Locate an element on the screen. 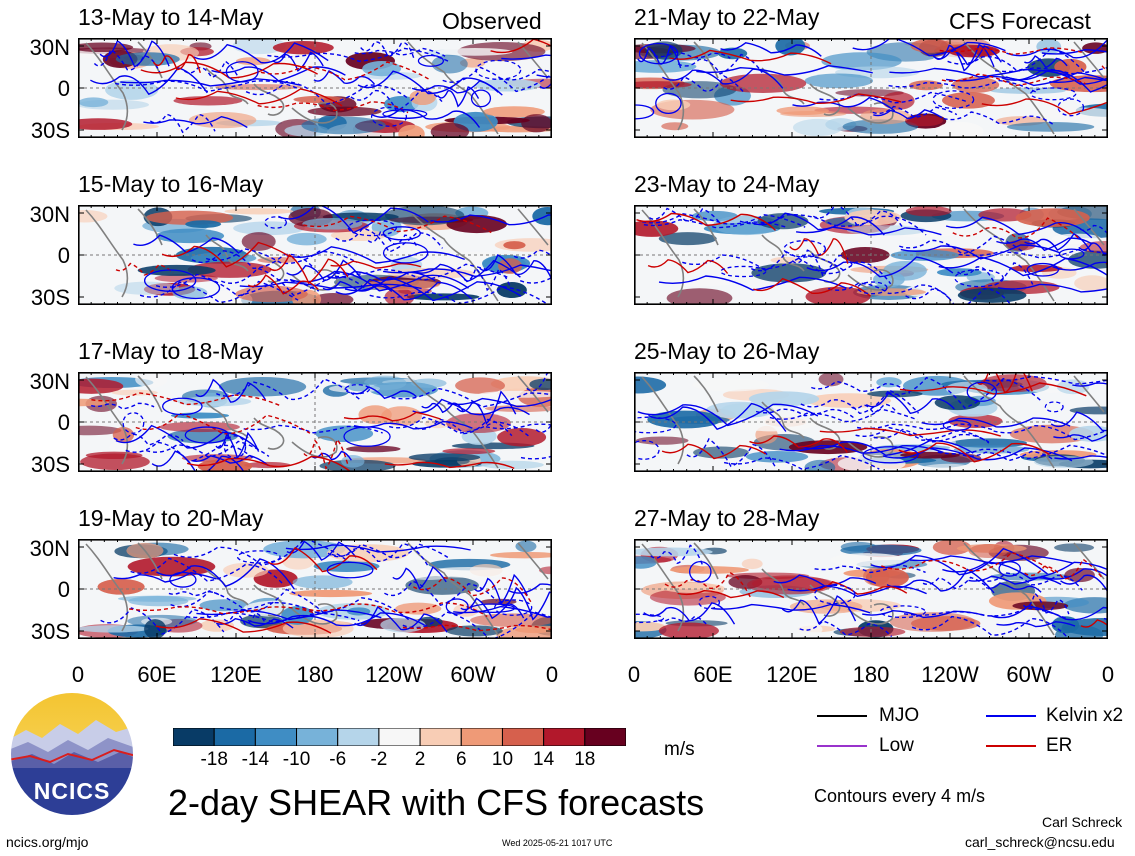 The height and width of the screenshot is (856, 1135). colorbar-tick-label: -14 is located at coordinates (255, 759).